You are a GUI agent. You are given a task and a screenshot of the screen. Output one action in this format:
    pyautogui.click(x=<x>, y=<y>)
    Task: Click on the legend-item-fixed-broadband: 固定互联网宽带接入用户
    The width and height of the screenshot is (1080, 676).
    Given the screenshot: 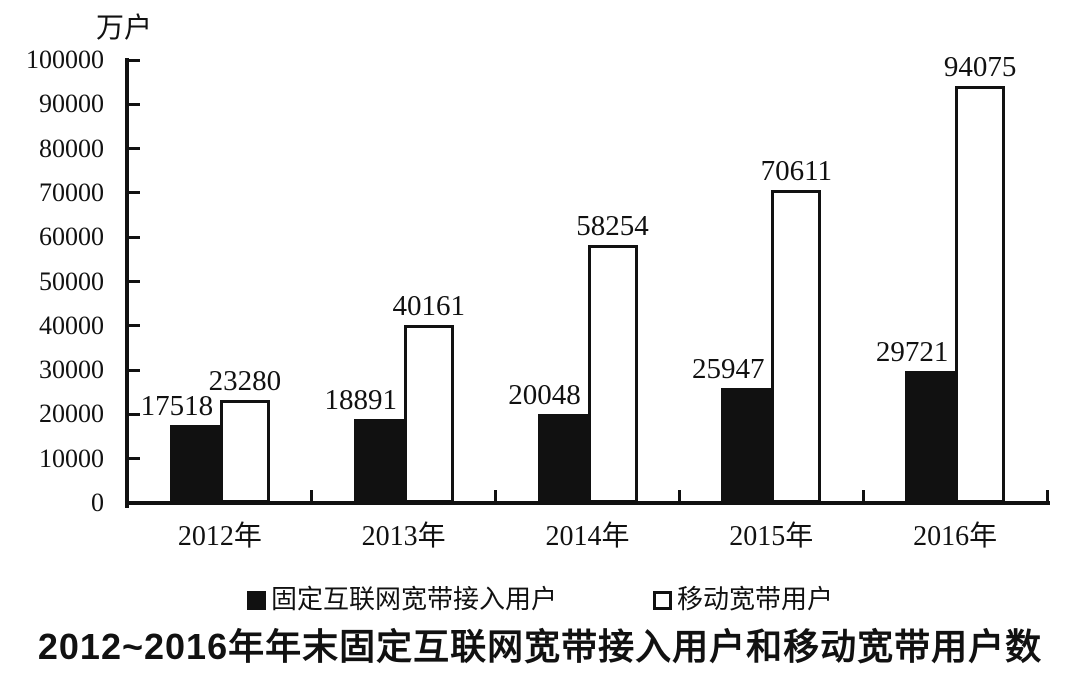 What is the action you would take?
    pyautogui.click(x=401, y=600)
    